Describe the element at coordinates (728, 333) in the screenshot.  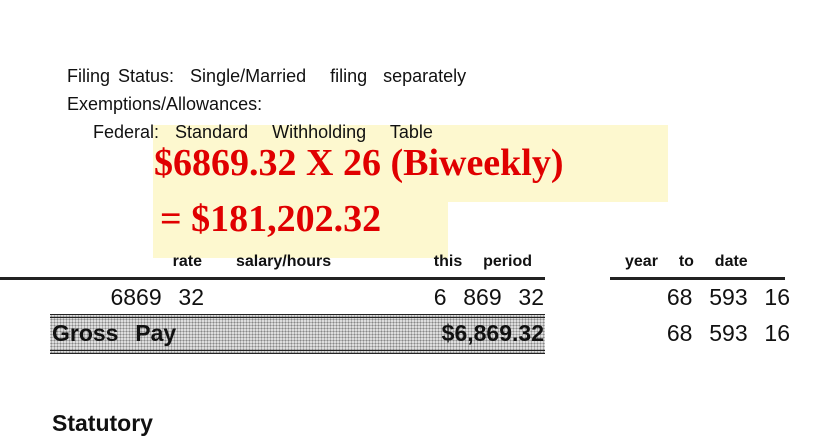
I see `gross-pay-ytd: 68 593 16` at that location.